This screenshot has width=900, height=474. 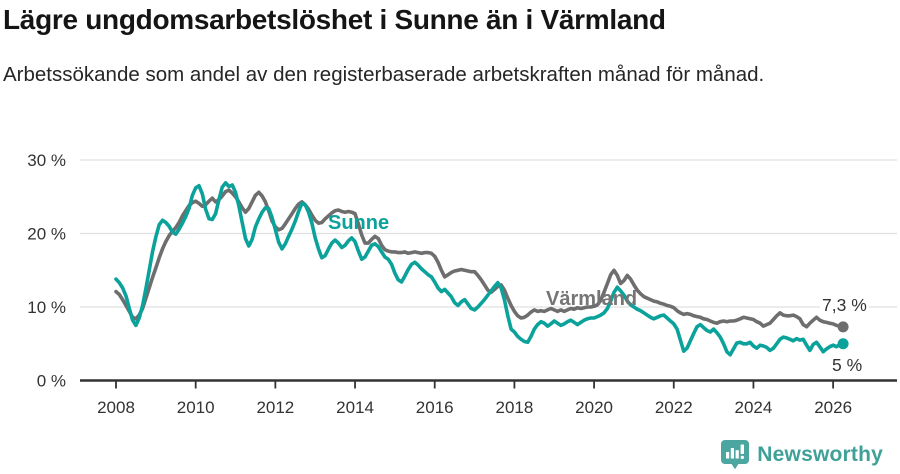 What do you see at coordinates (51, 381) in the screenshot?
I see `y-tick-label: 0 %` at bounding box center [51, 381].